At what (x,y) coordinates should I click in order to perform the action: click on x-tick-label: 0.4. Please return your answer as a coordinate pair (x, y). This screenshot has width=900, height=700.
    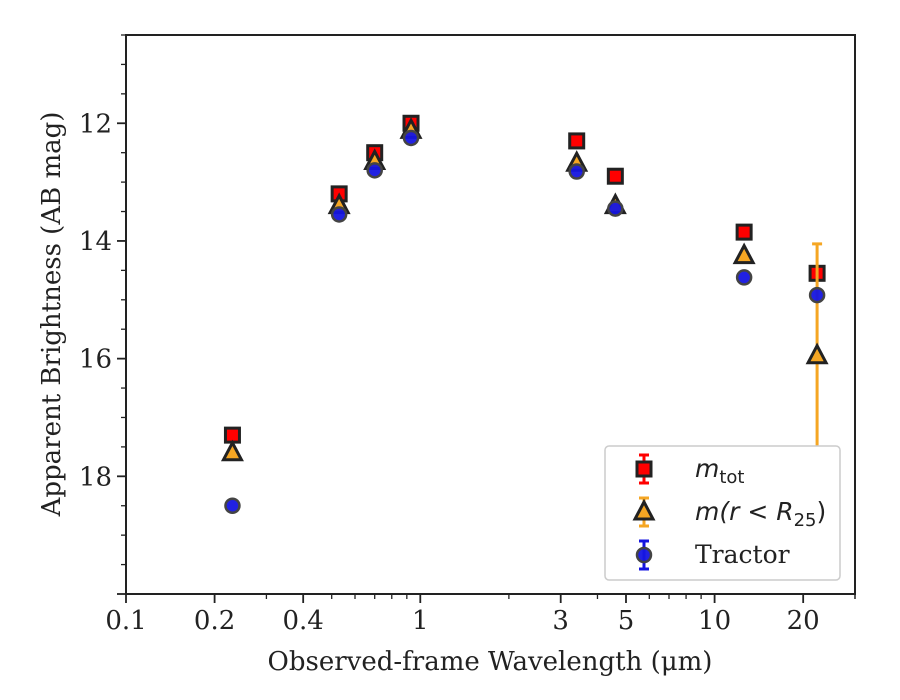
    Looking at the image, I should click on (303, 621).